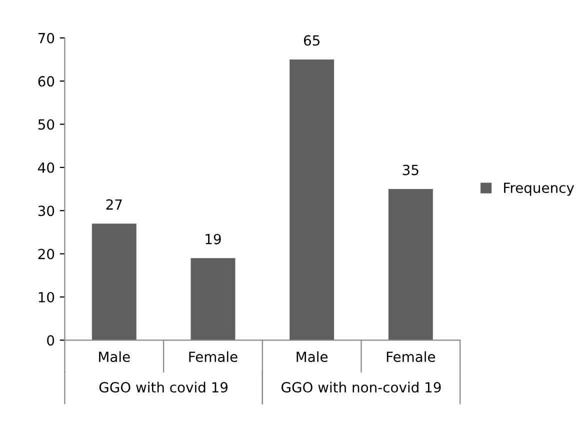  Describe the element at coordinates (163, 387) in the screenshot. I see `text: GGO with covid 19` at that location.